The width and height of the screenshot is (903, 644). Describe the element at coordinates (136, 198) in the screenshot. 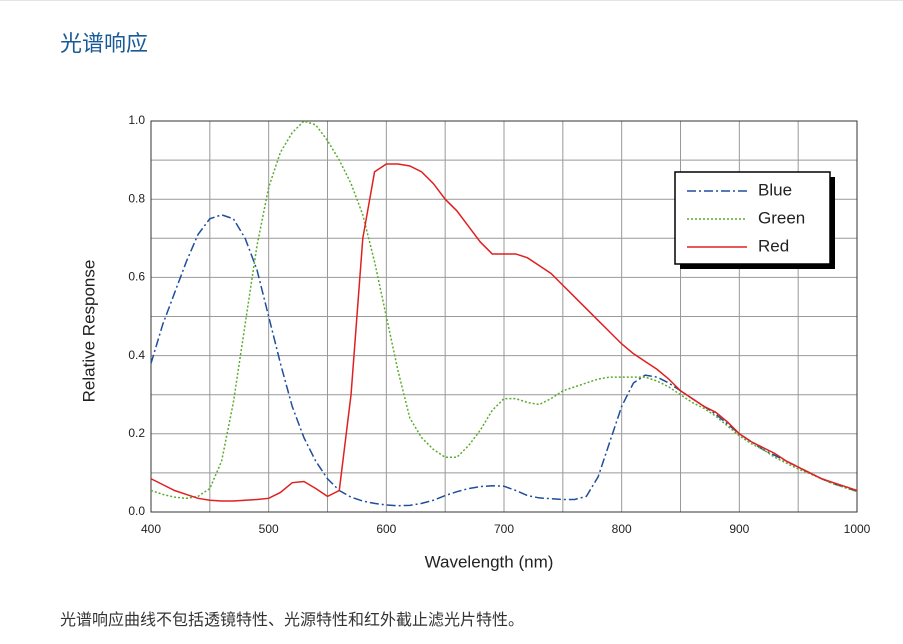

I see `y-tick-label: 0.8` at that location.